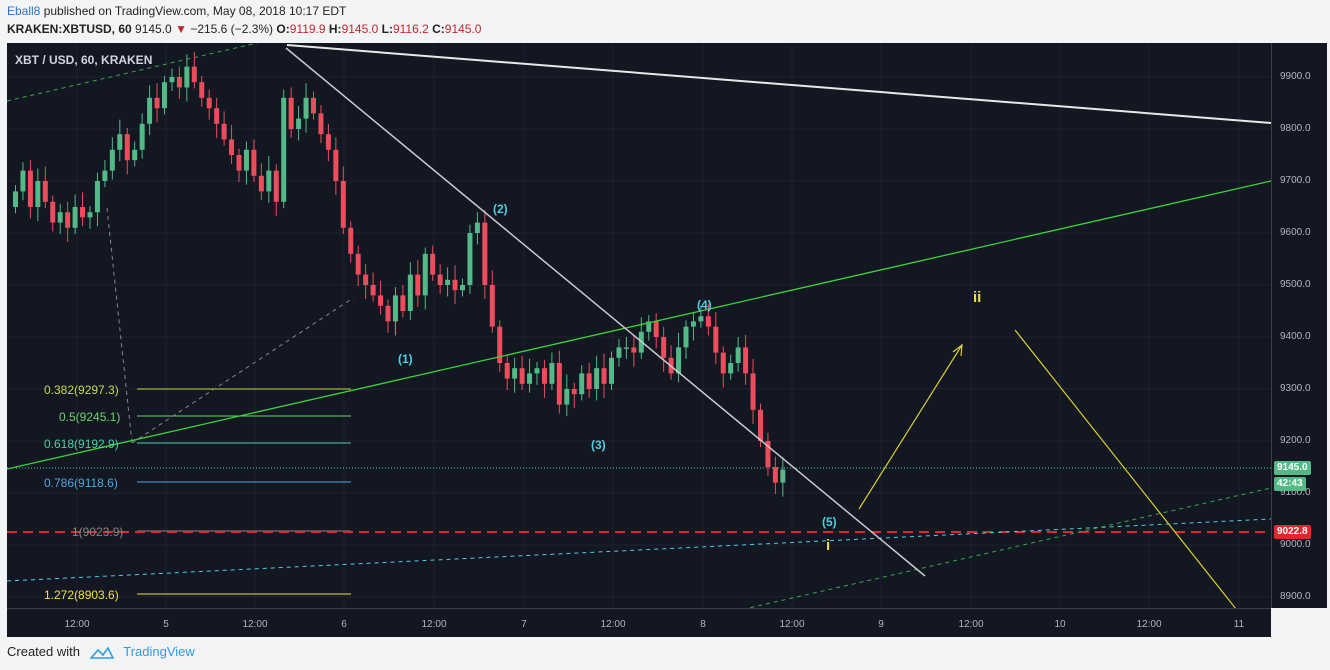  What do you see at coordinates (81, 595) in the screenshot?
I see `fib-level-1272: 1.272(8903.6)` at bounding box center [81, 595].